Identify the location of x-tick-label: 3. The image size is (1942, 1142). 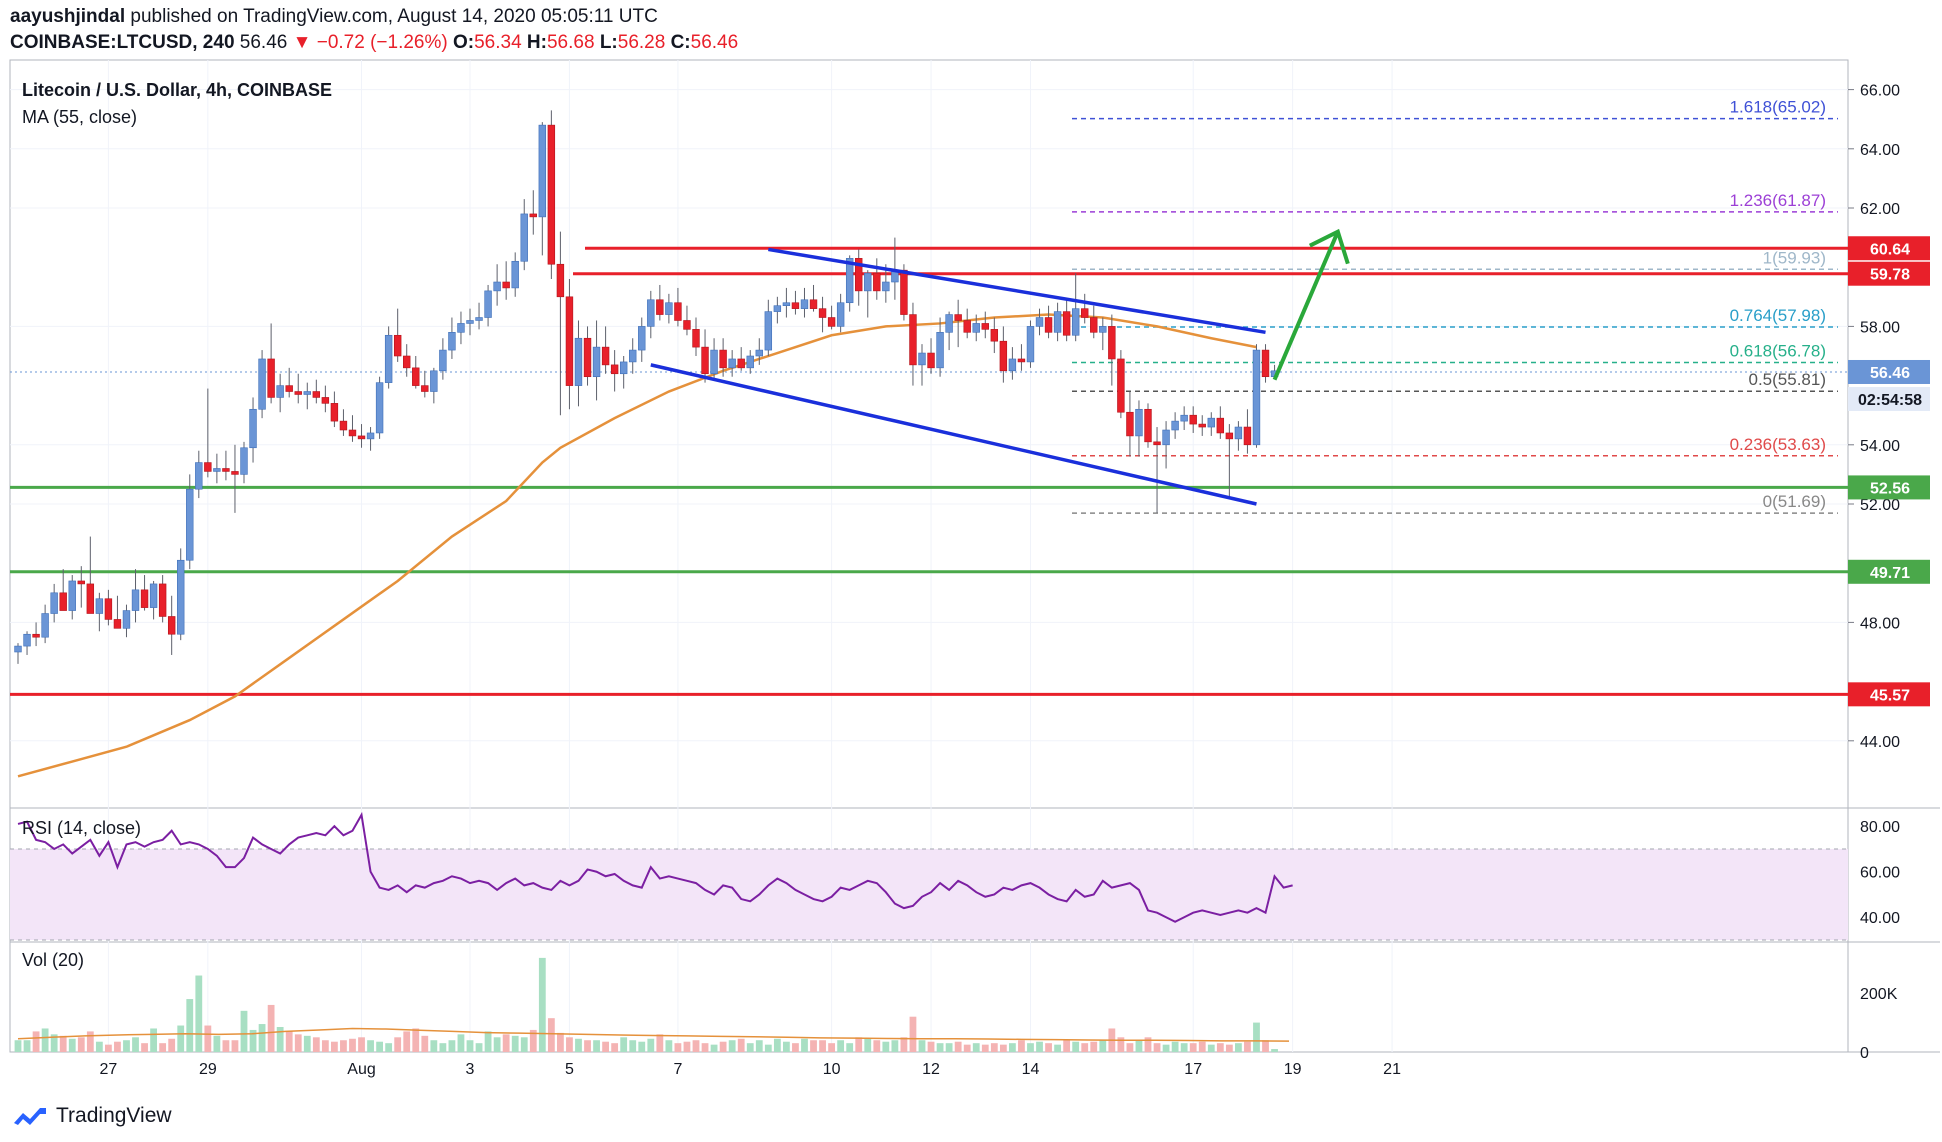
(470, 1069).